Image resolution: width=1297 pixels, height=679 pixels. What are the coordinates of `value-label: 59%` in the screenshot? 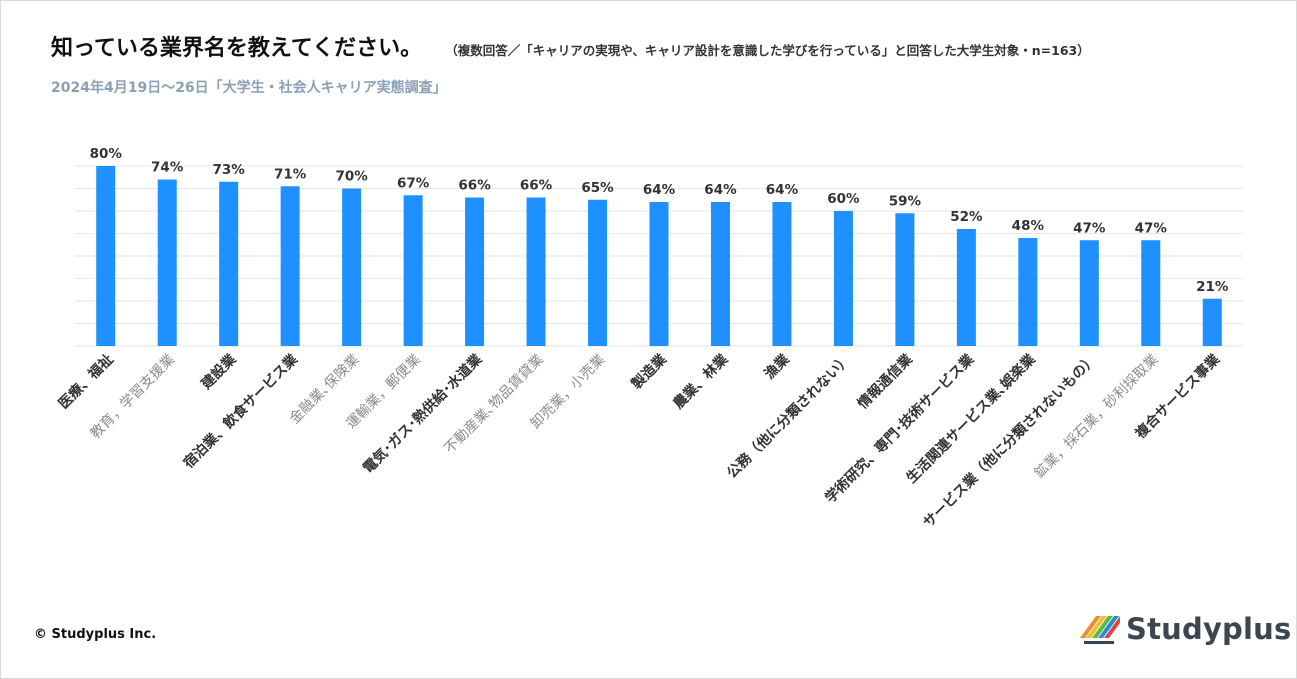 It's located at (905, 201).